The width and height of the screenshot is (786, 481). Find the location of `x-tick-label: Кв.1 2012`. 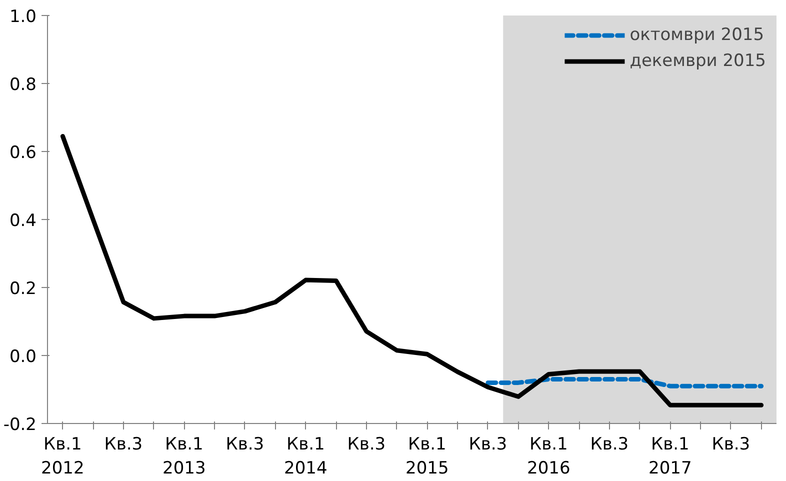

x-tick-label: Кв.1 2012 is located at coordinates (62, 456).